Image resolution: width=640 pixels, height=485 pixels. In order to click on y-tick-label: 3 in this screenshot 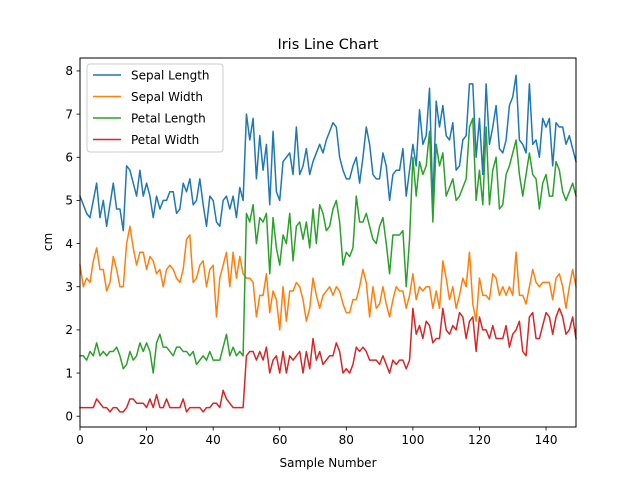, I will do `click(69, 287)`.